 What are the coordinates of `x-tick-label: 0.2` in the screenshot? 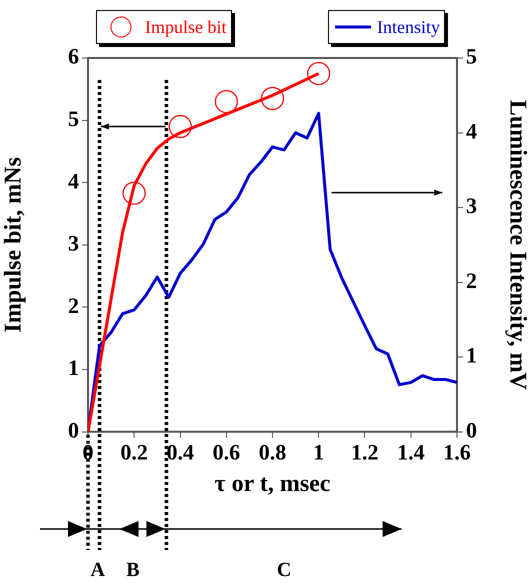 It's located at (134, 452).